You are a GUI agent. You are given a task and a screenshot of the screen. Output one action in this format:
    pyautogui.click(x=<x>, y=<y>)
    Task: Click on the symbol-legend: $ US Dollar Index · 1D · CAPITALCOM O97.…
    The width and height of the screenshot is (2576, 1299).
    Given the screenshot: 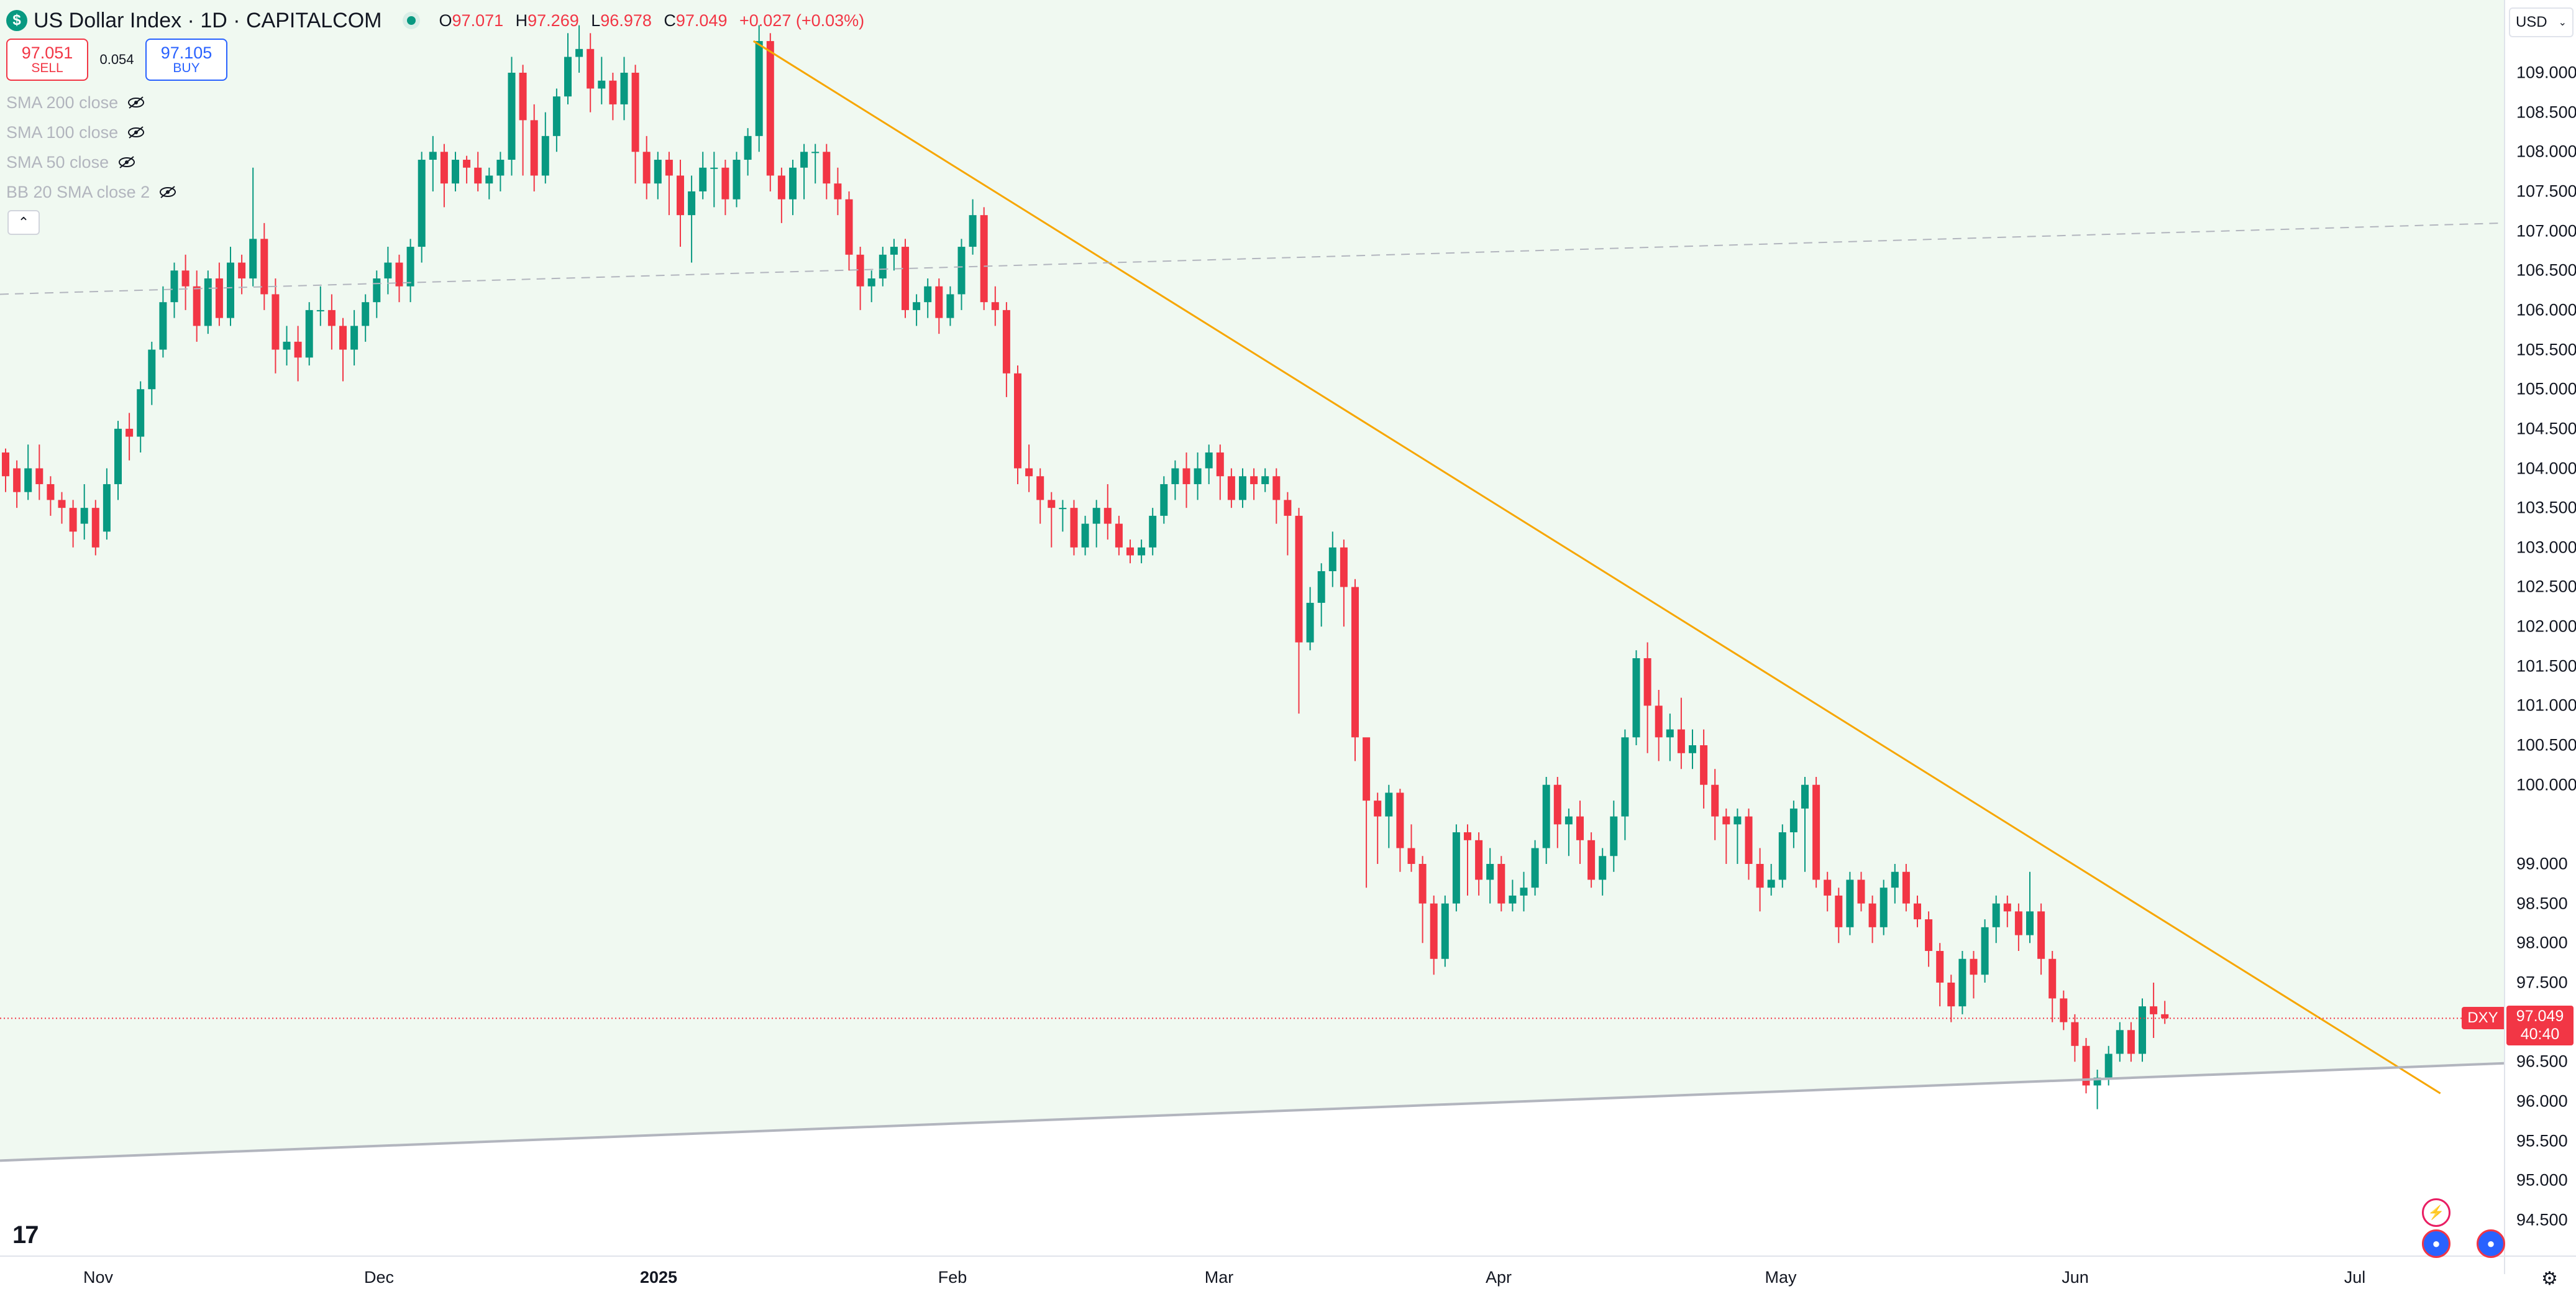 What is the action you would take?
    pyautogui.click(x=439, y=21)
    